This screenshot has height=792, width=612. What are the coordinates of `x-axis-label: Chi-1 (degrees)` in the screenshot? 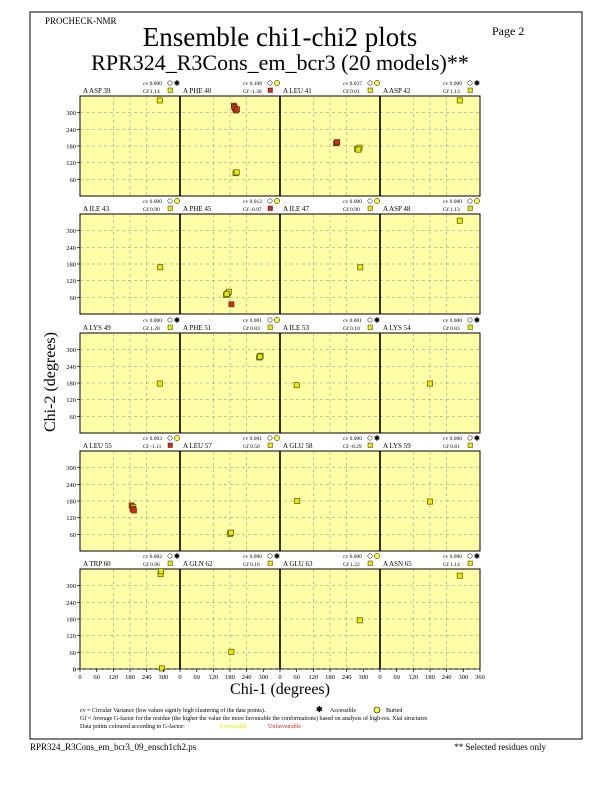 It's located at (280, 689).